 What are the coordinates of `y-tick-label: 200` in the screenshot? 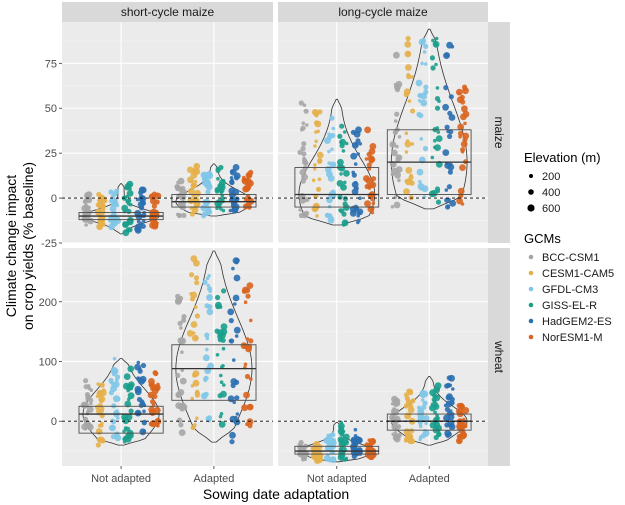 It's located at (48, 303).